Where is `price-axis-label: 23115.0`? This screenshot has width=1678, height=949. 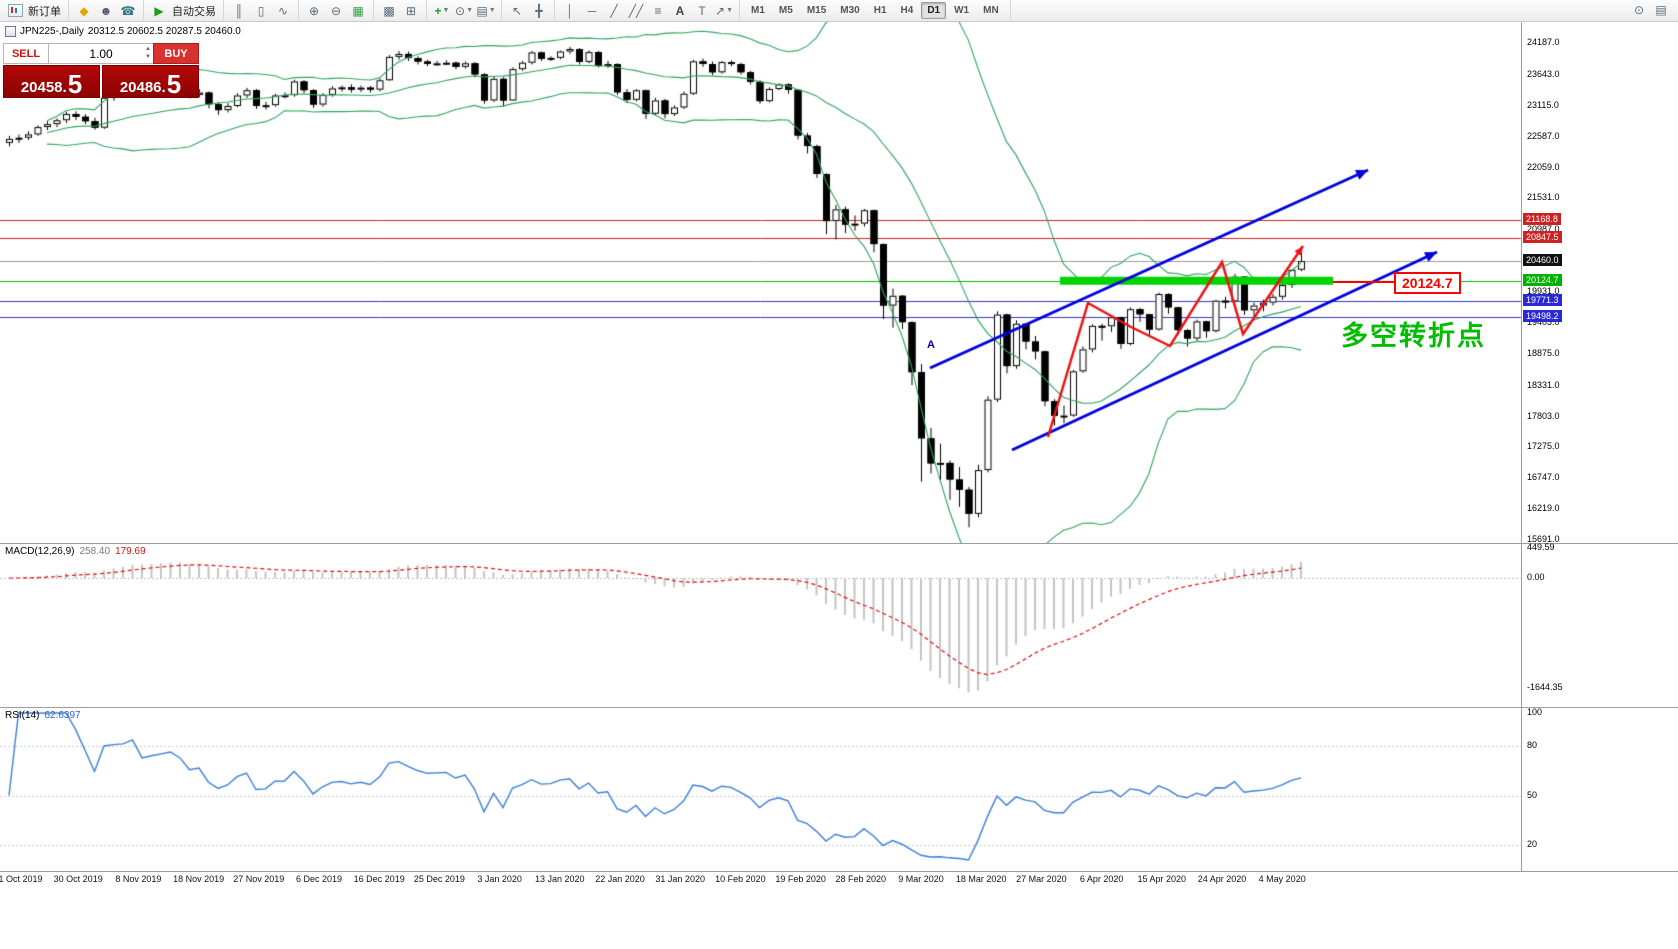 price-axis-label: 23115.0 is located at coordinates (1543, 105).